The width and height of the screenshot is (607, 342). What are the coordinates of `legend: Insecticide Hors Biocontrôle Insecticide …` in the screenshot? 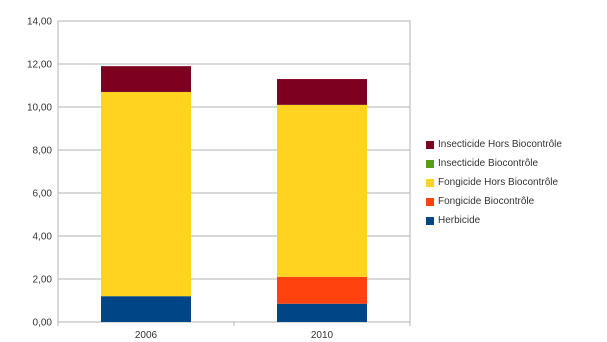 It's located at (494, 182).